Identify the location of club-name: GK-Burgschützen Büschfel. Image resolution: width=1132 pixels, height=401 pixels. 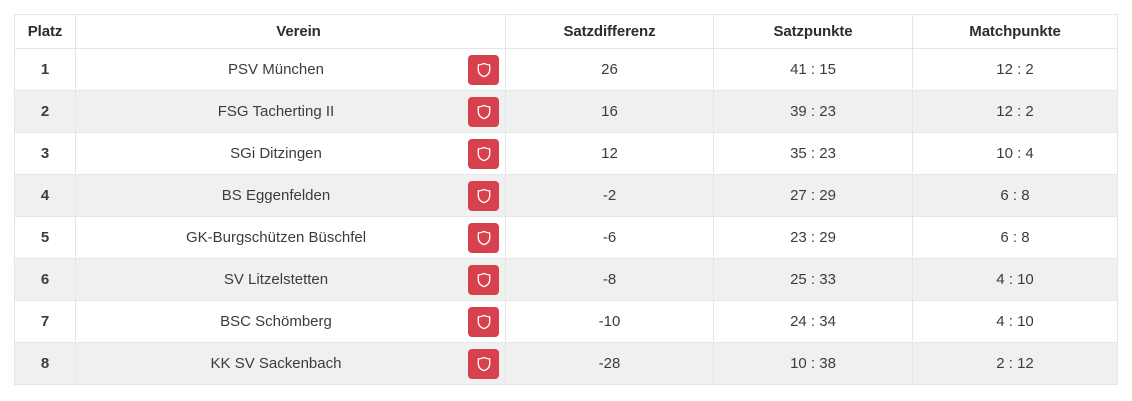
(276, 237).